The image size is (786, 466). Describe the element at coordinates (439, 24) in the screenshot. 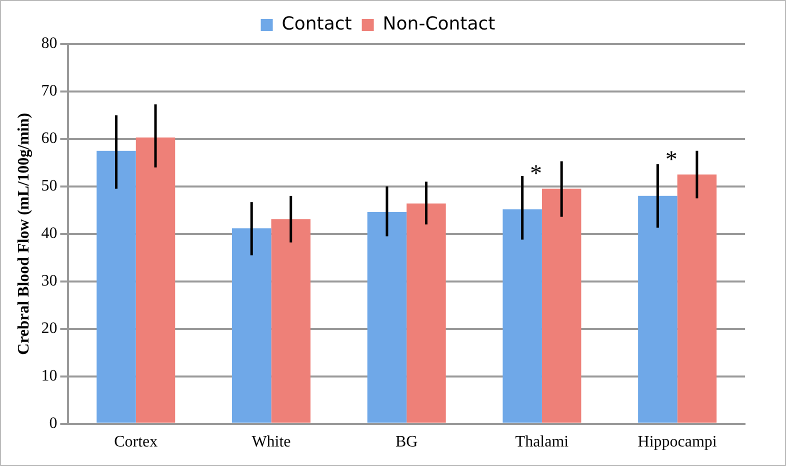

I see `legend-label: Non-Contact` at that location.